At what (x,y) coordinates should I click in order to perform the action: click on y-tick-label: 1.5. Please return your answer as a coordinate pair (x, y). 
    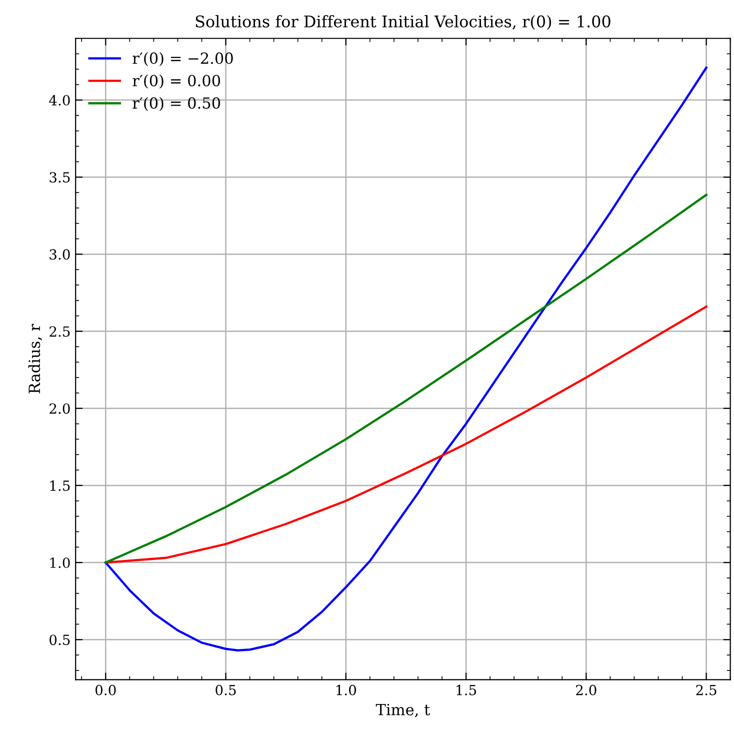
    Looking at the image, I should click on (60, 485).